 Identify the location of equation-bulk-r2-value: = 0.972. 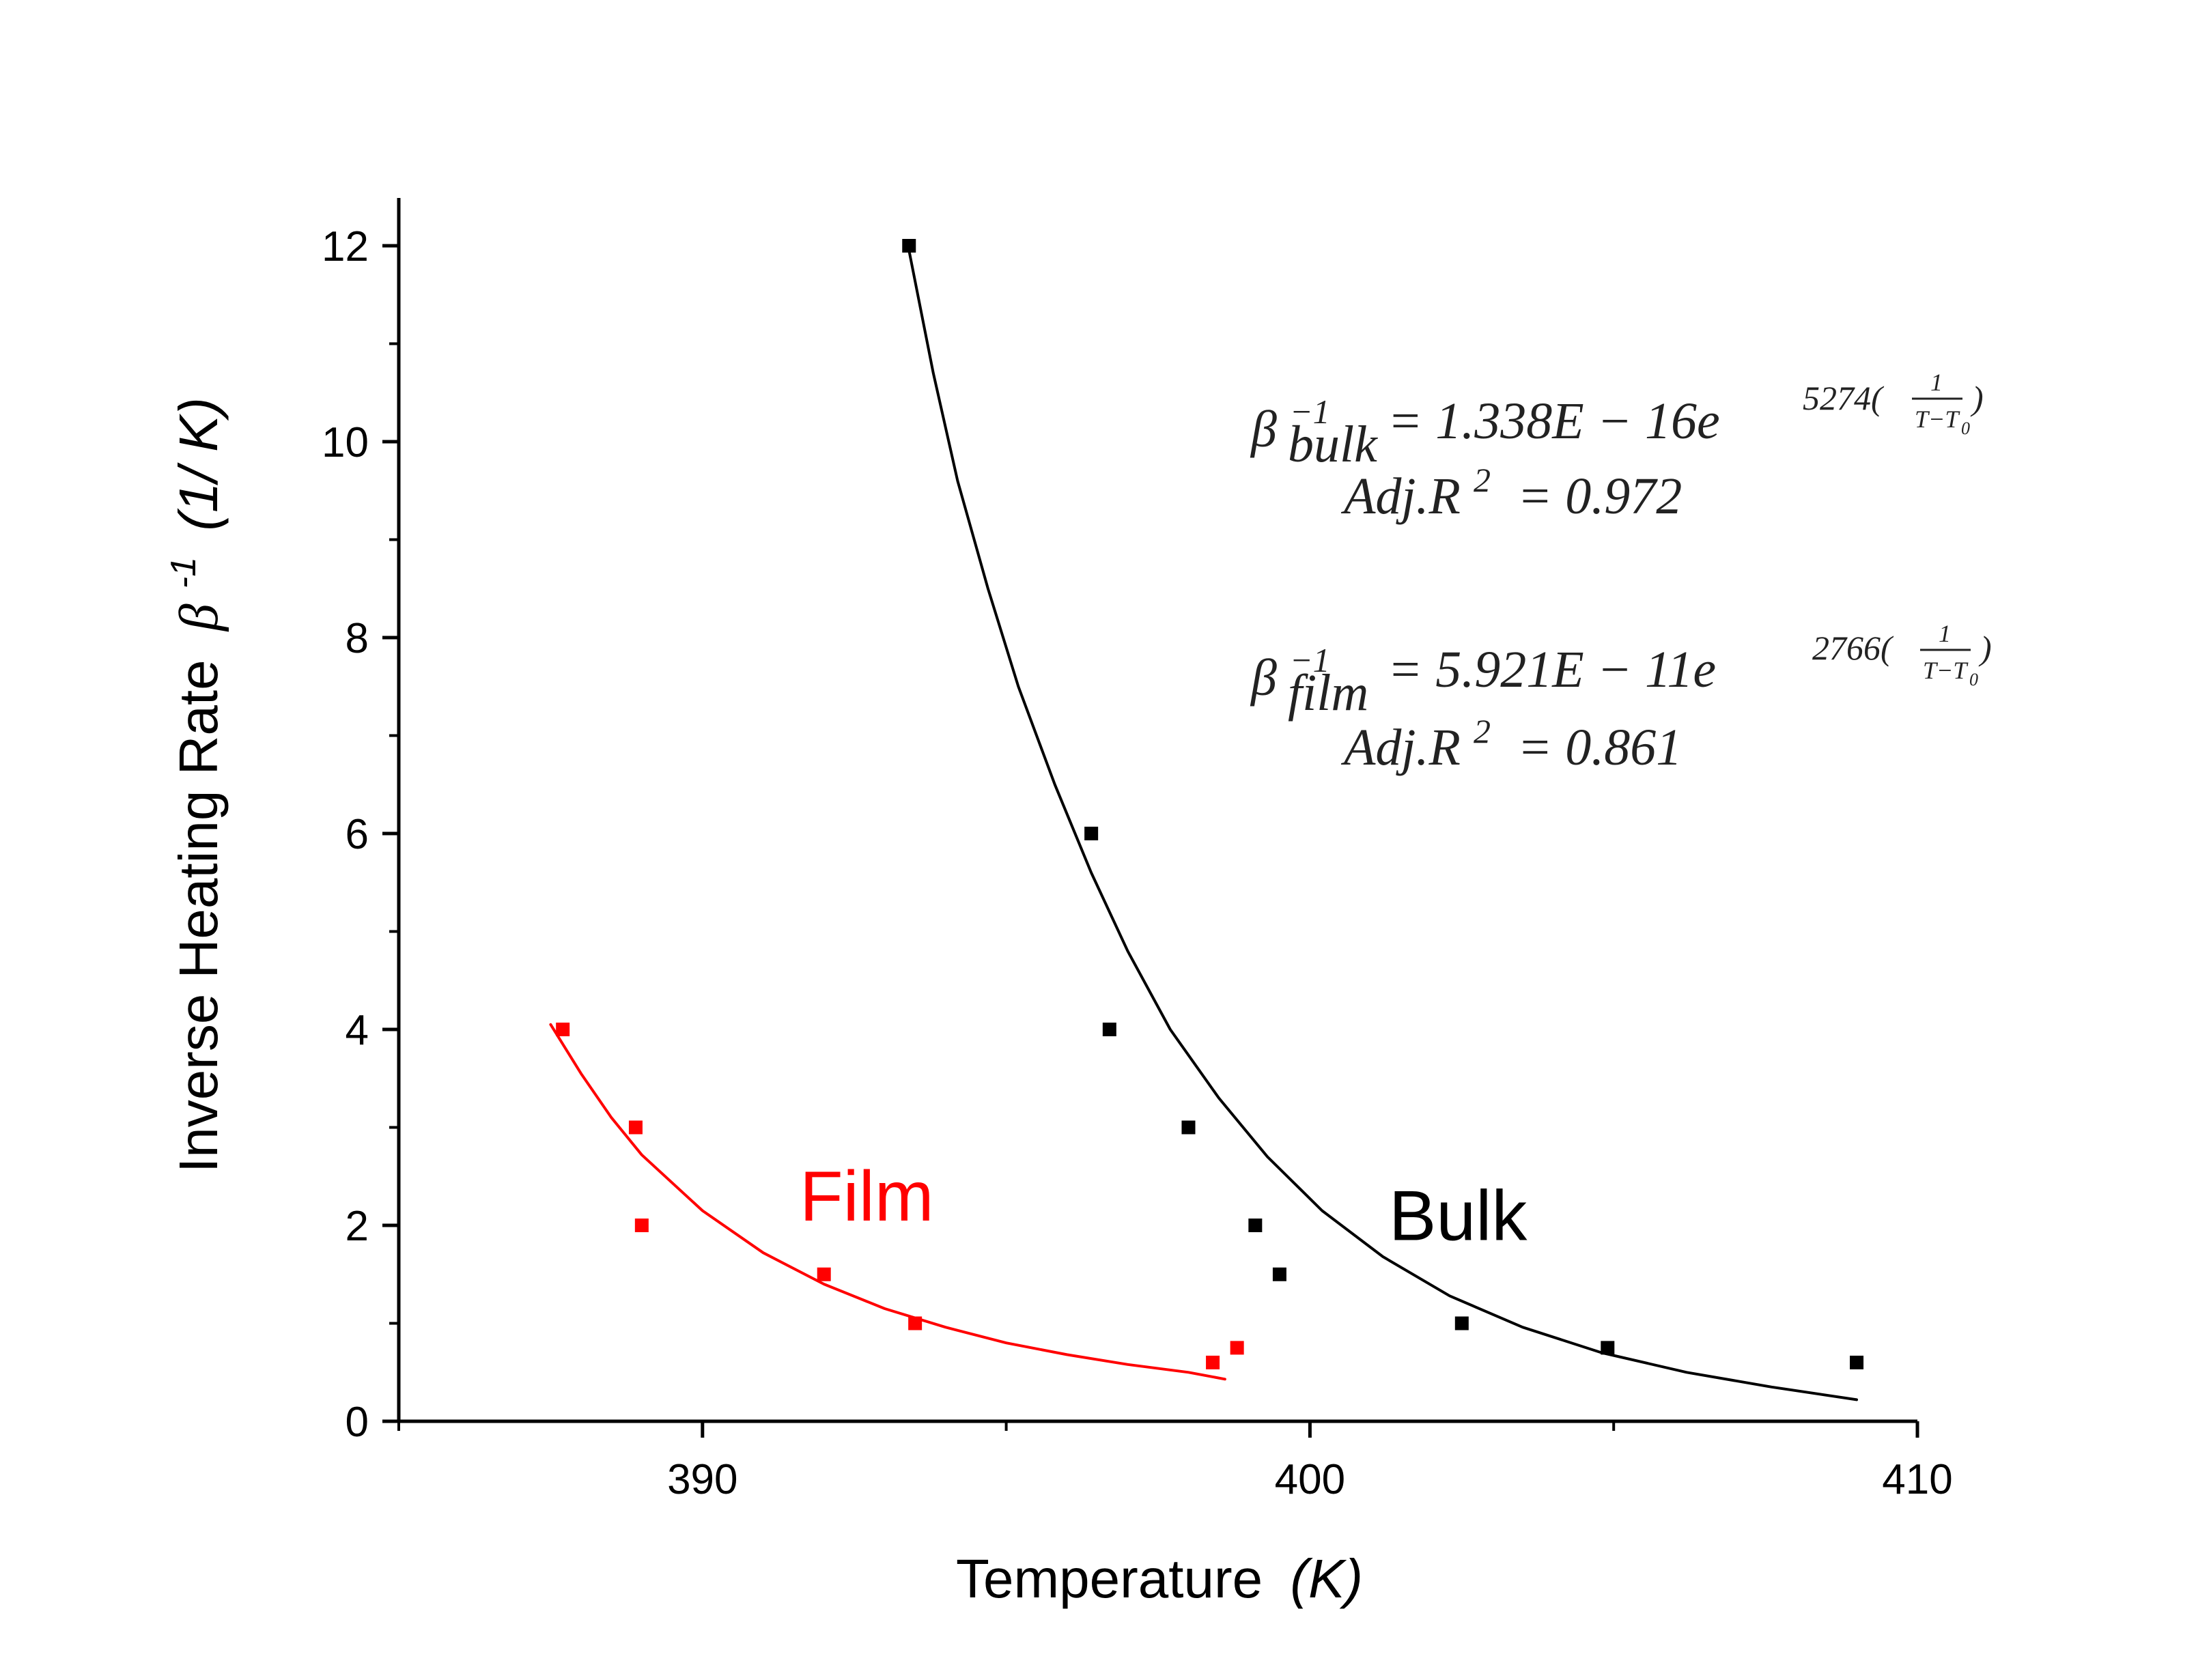
(1600, 496).